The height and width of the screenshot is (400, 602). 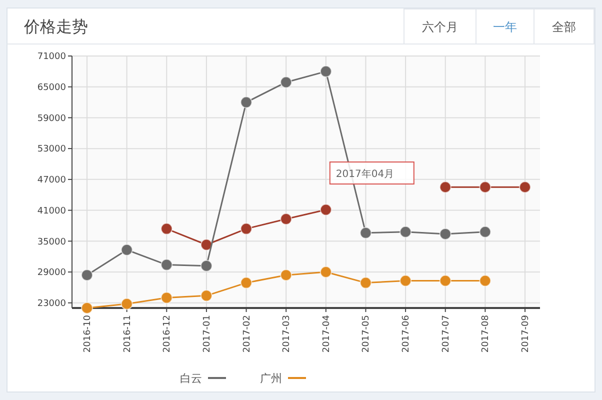 I want to click on x-tick-label: 2017-05, so click(x=367, y=334).